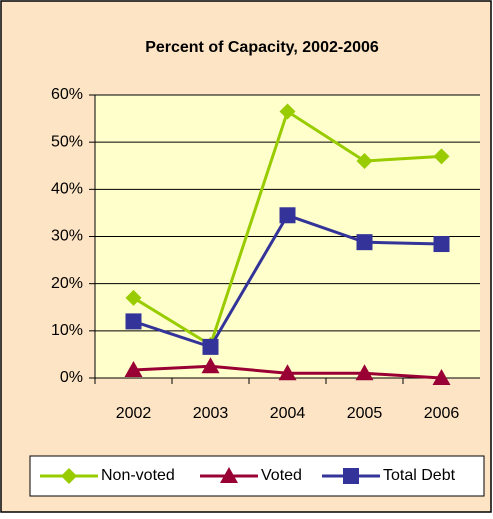  I want to click on y-tick-label: 0%, so click(71, 377).